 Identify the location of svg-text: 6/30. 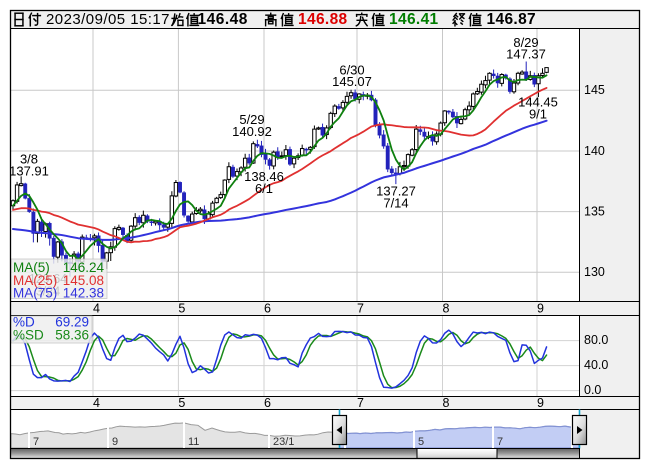
(351, 69).